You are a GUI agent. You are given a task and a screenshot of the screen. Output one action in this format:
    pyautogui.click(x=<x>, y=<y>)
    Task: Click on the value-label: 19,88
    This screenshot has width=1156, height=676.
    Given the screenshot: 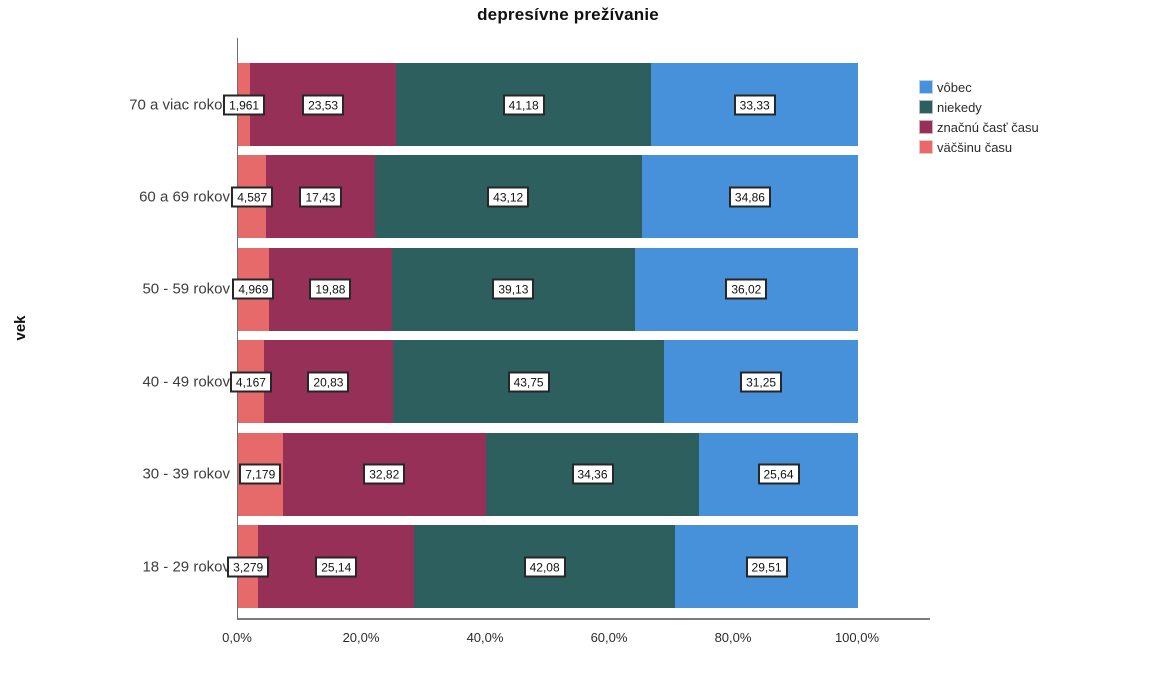 What is the action you would take?
    pyautogui.click(x=330, y=289)
    